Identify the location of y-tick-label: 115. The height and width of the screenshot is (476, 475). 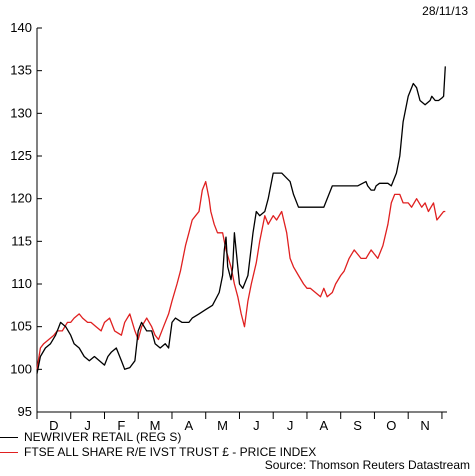
(21, 240).